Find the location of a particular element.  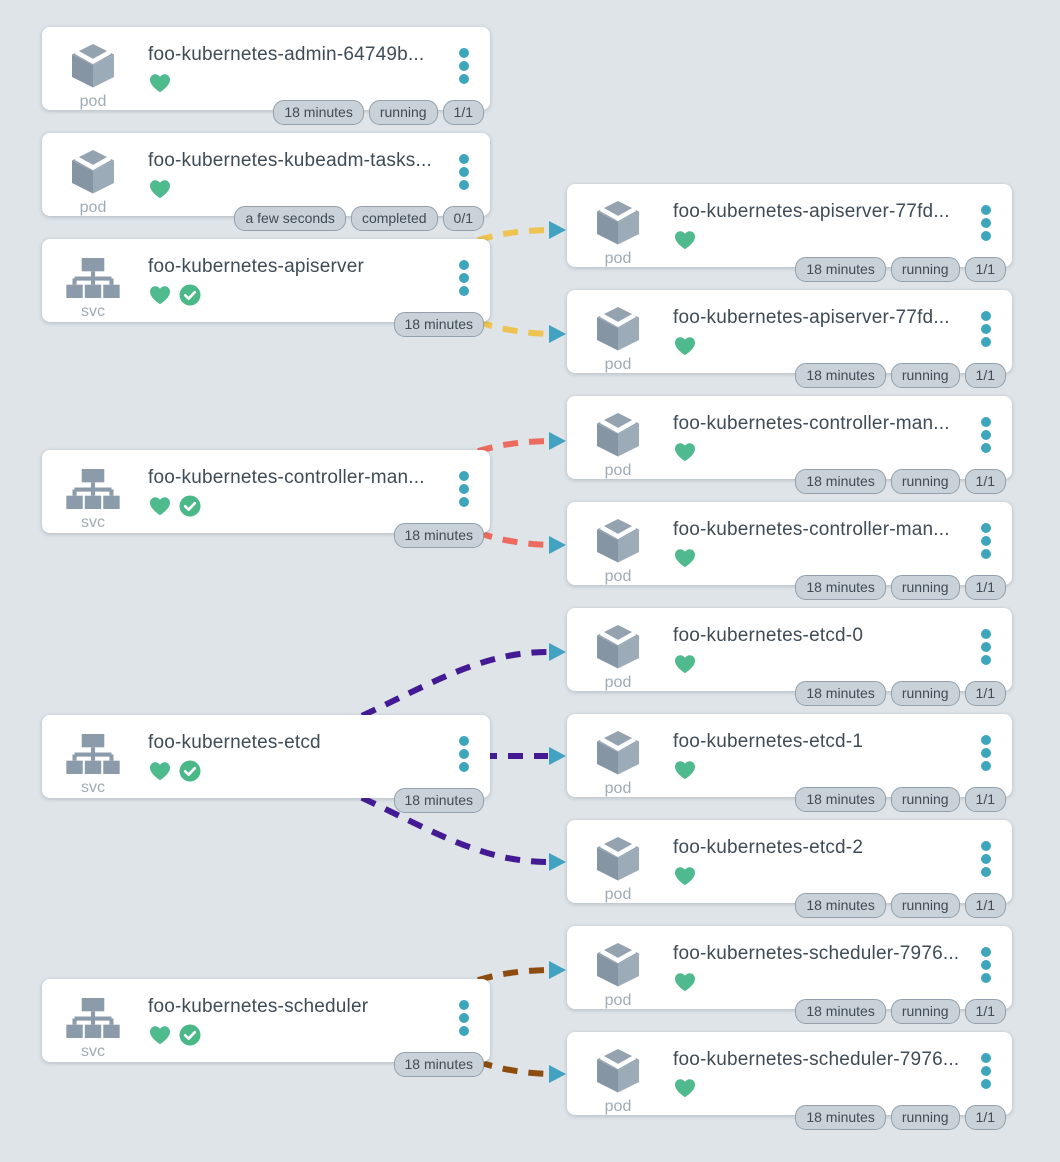

node-card-apiserver-svc: svc foo-kubernetes-apiserver 18 minutes is located at coordinates (266, 288).